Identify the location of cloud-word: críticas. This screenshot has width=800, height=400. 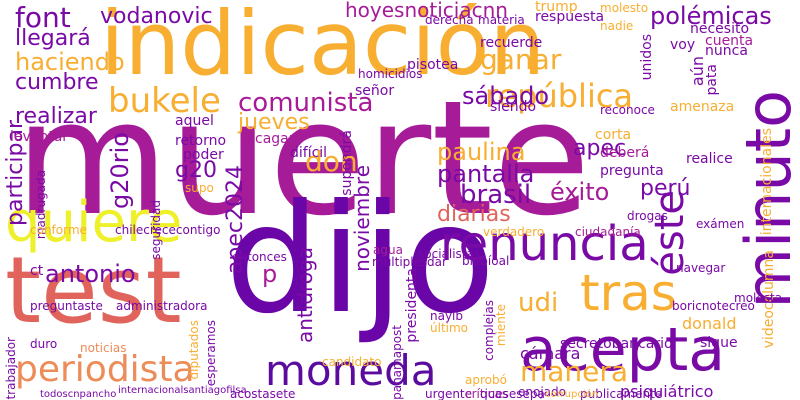
(487, 393).